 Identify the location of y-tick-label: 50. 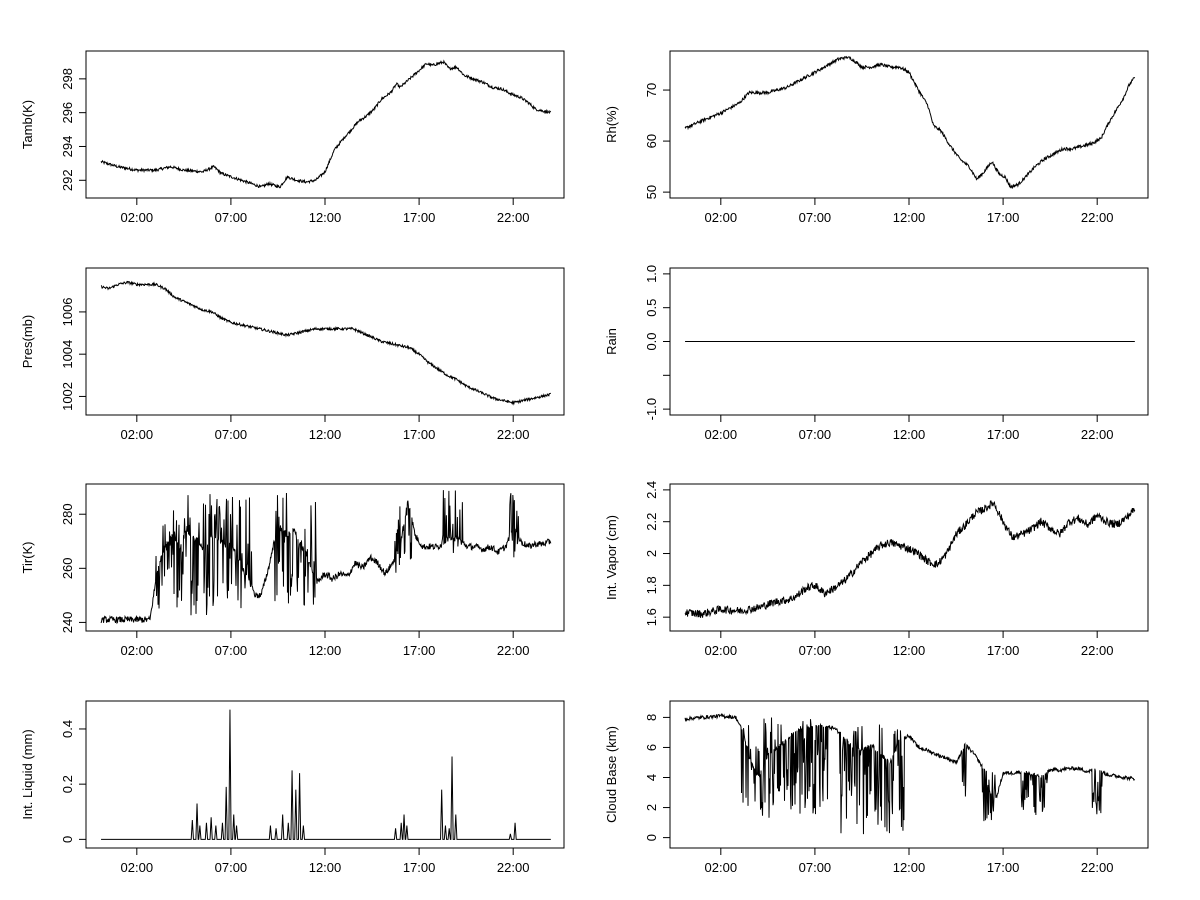
(651, 192).